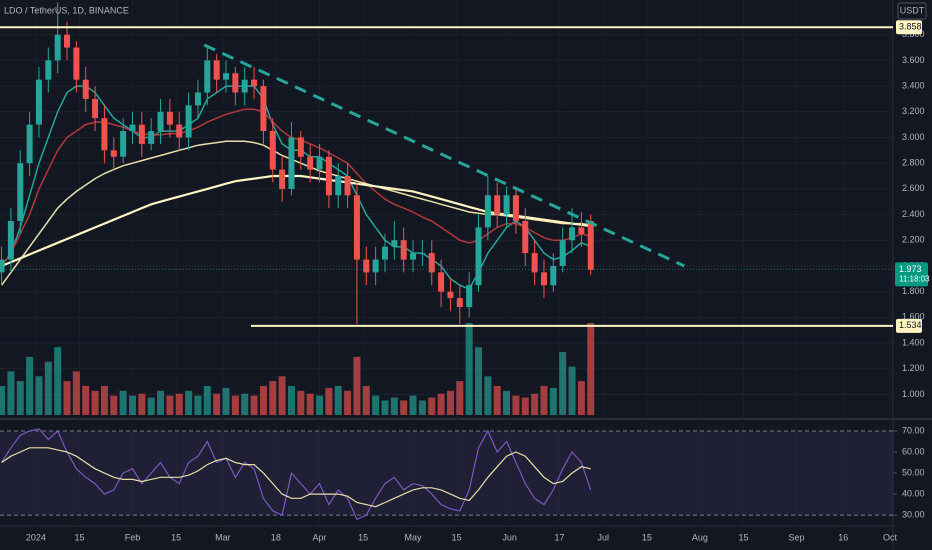 Image resolution: width=932 pixels, height=550 pixels. Describe the element at coordinates (913, 430) in the screenshot. I see `rsi-tick-label: 70.00` at that location.